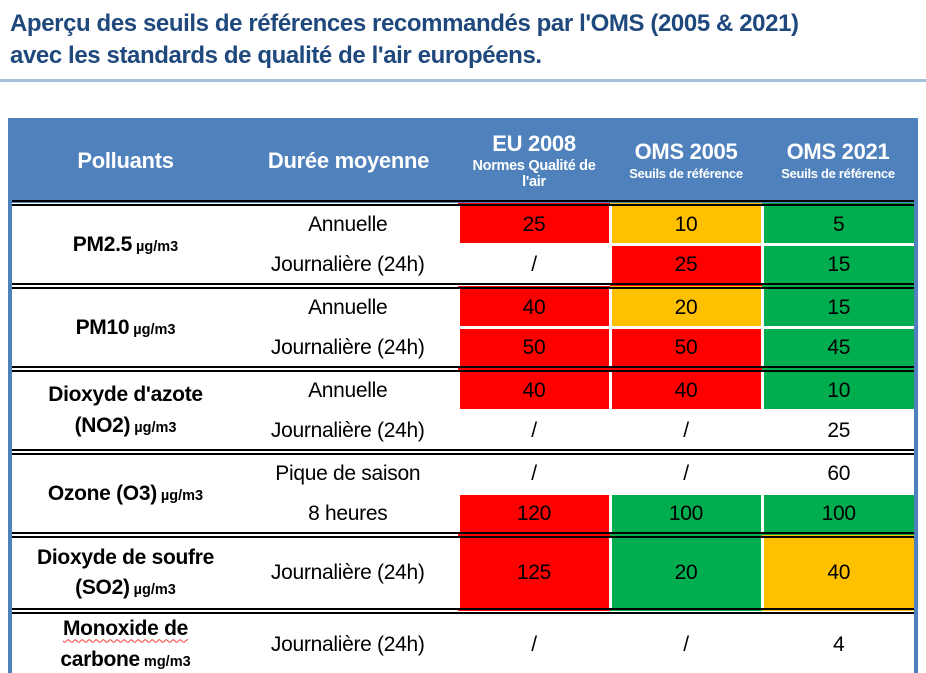 The width and height of the screenshot is (926, 673). What do you see at coordinates (837, 431) in the screenshot?
I see `value-cell-oms2021: 25` at bounding box center [837, 431].